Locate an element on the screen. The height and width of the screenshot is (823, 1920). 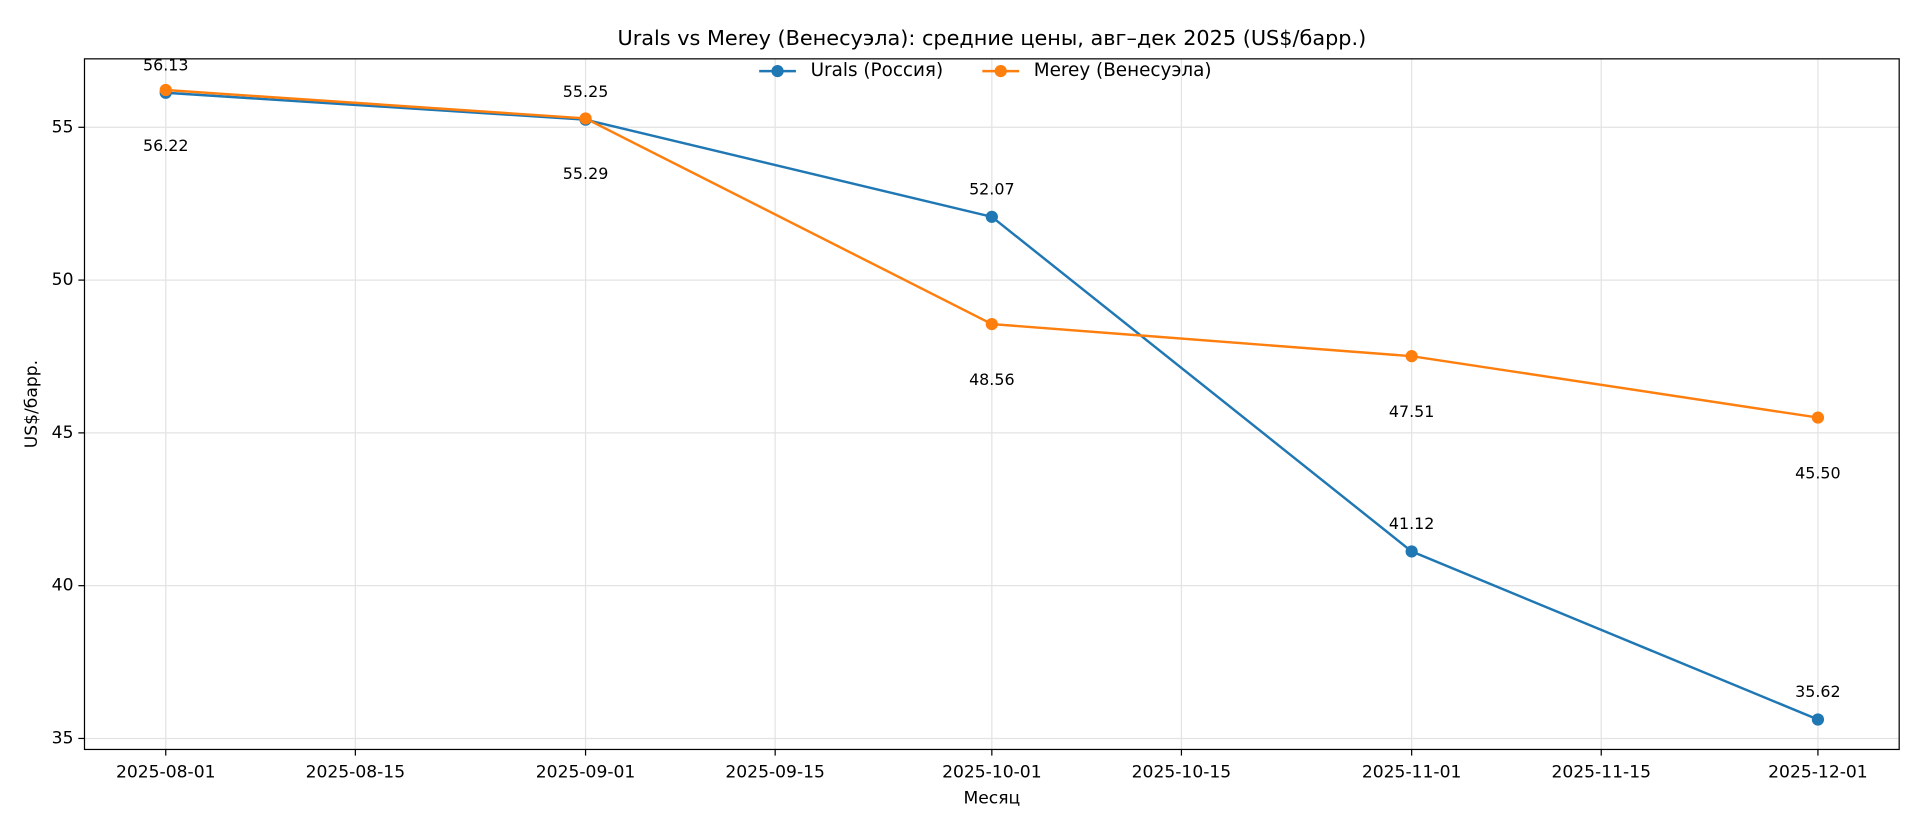
x-axis-label: Месяц is located at coordinates (991, 798).